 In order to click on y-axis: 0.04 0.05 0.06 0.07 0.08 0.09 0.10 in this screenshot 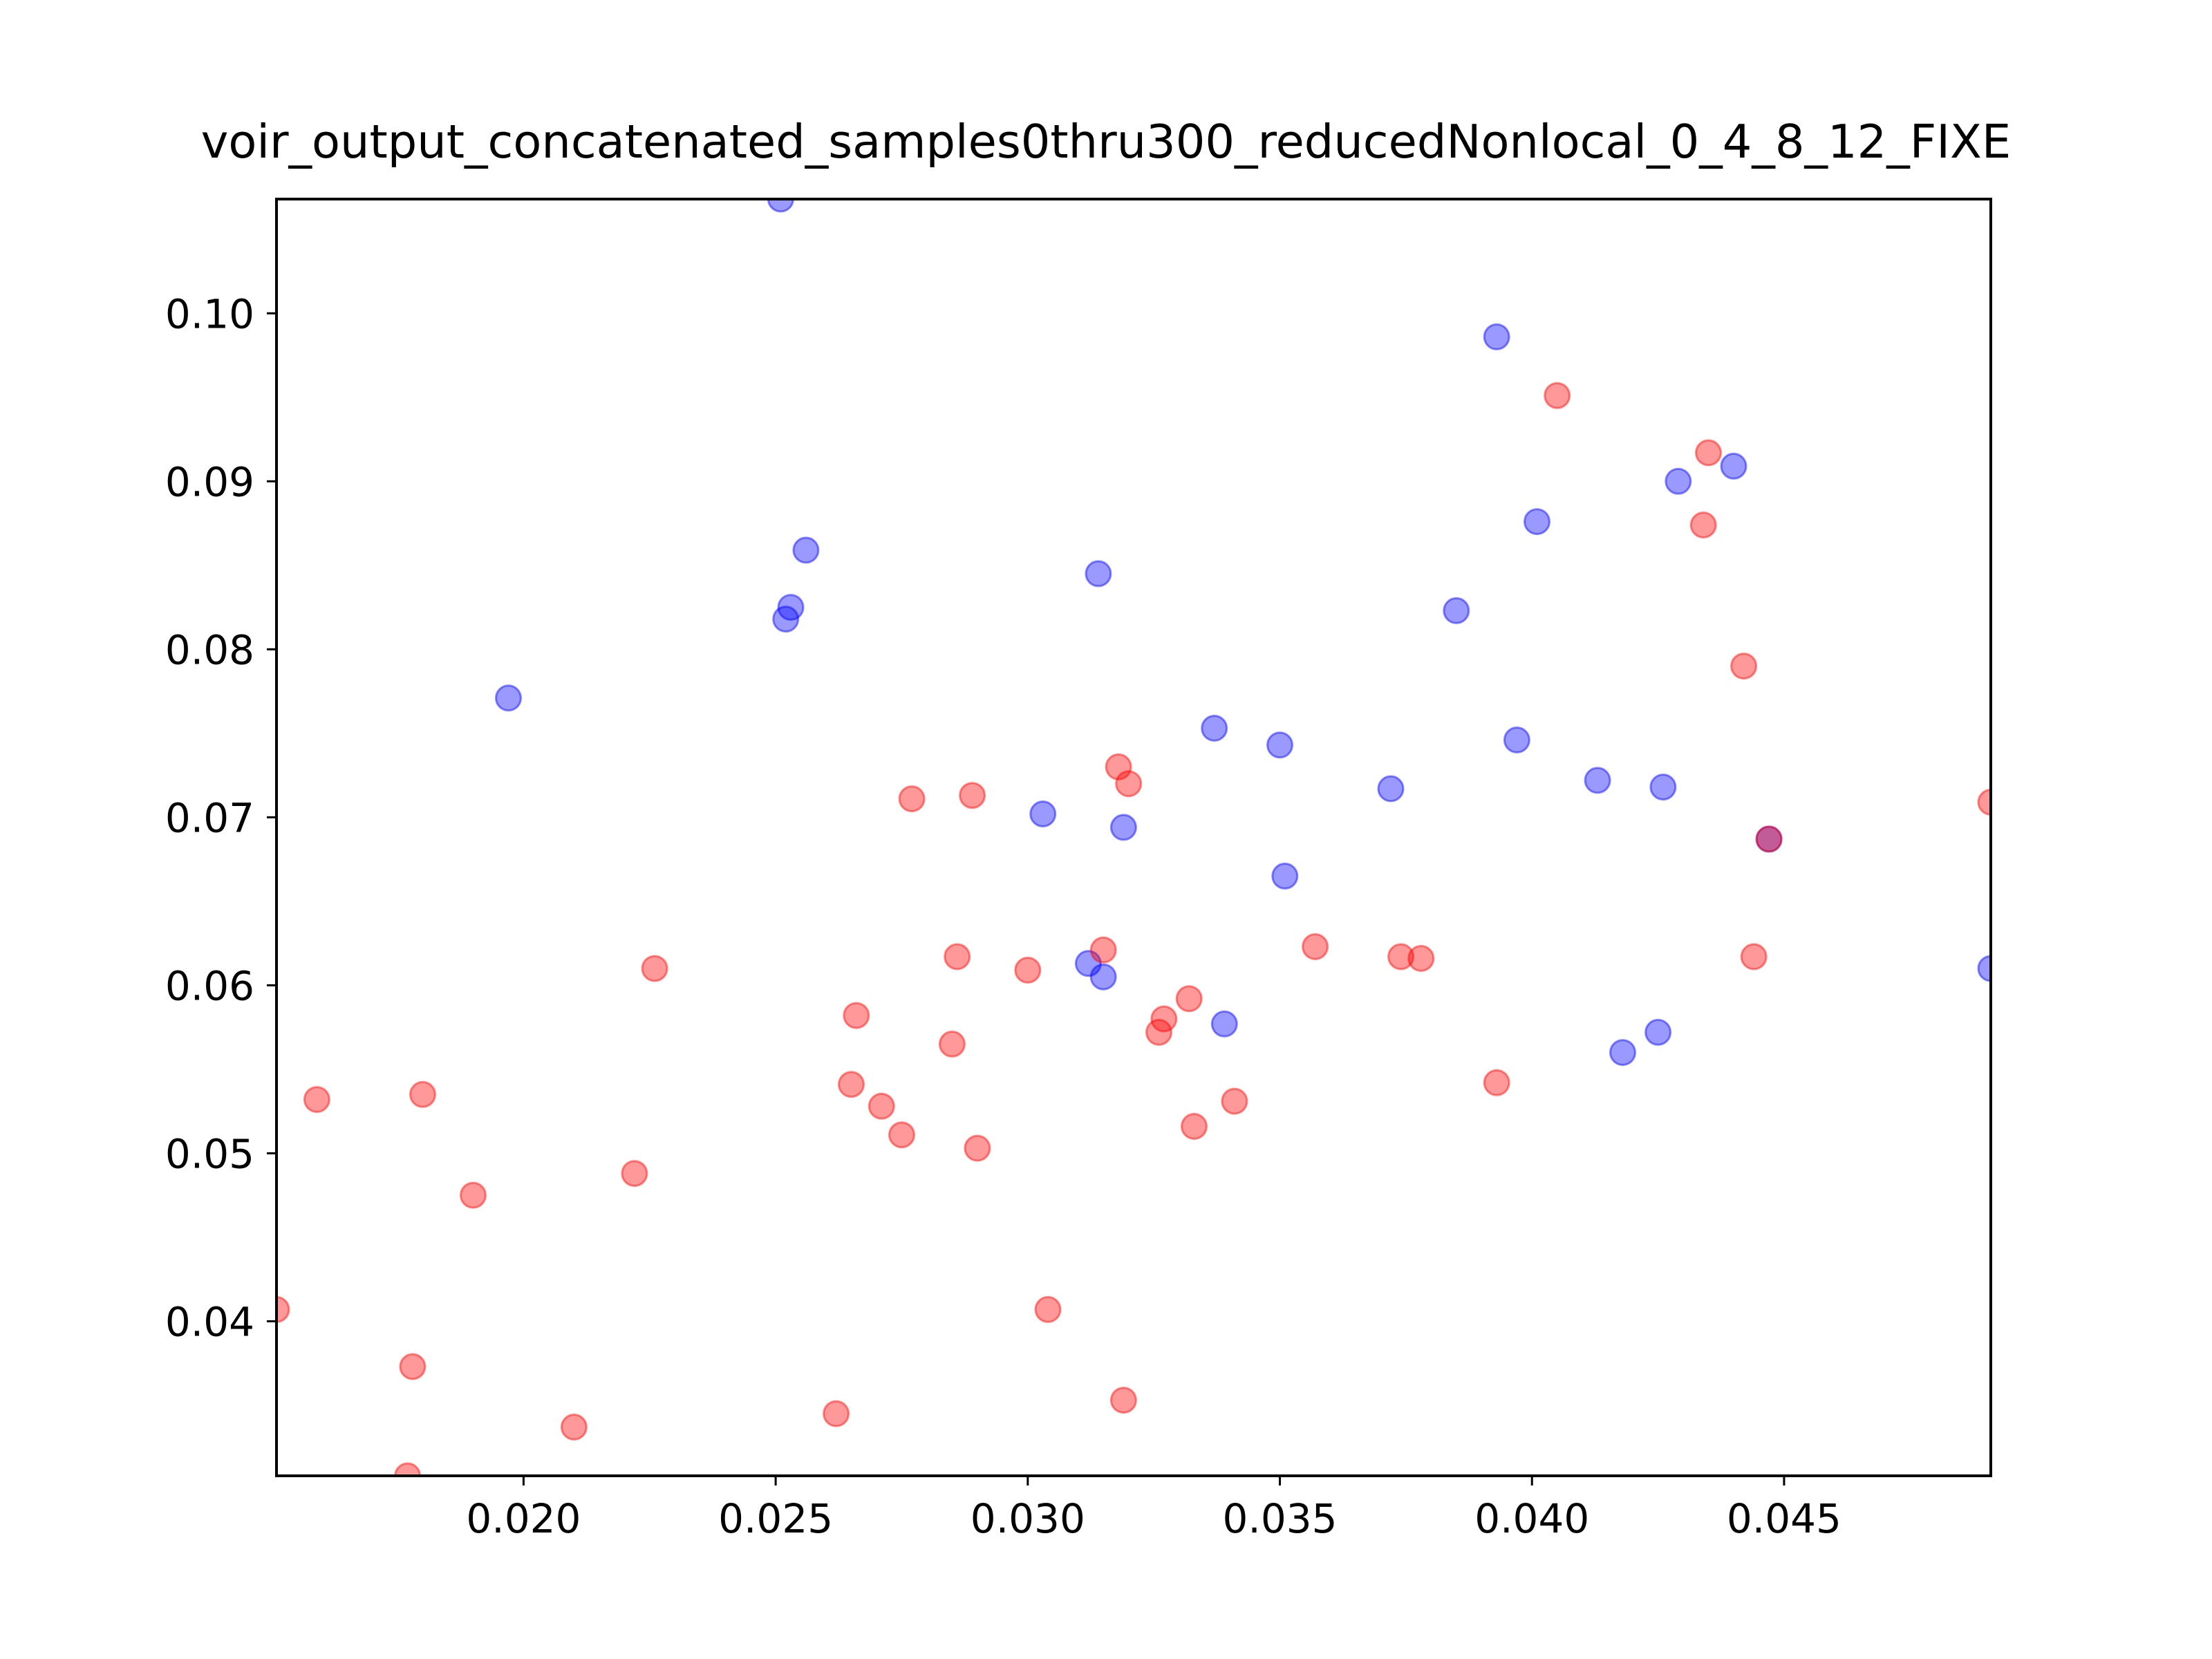, I will do `click(221, 817)`.